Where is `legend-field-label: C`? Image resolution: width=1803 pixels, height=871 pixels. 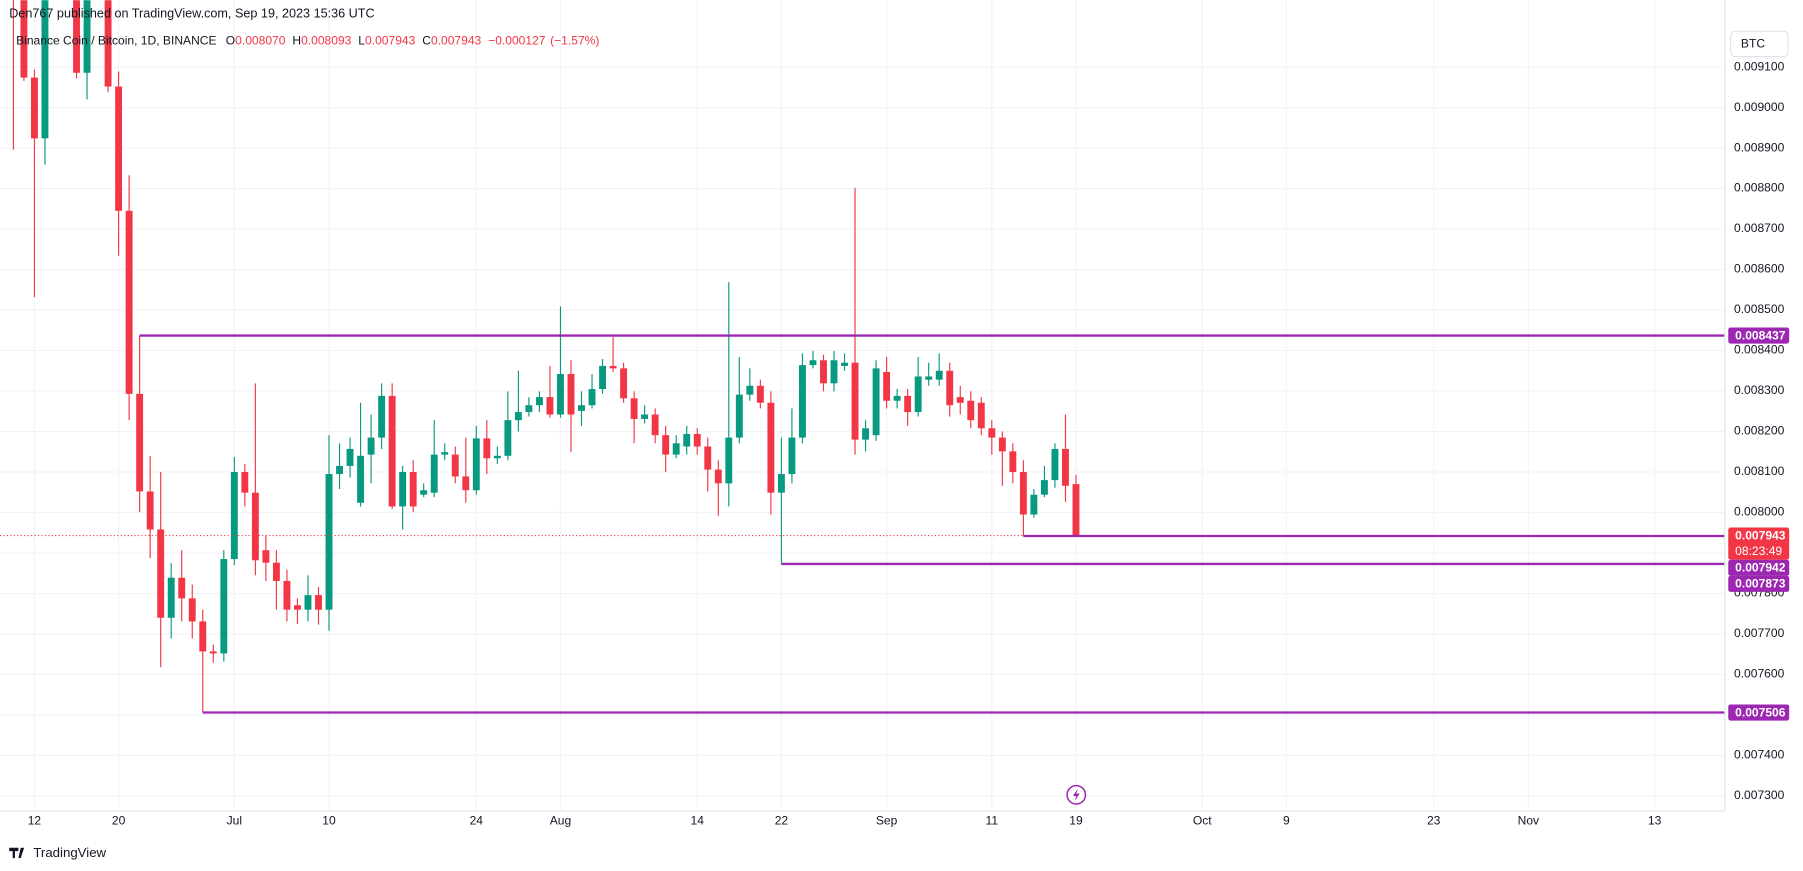 legend-field-label: C is located at coordinates (426, 41).